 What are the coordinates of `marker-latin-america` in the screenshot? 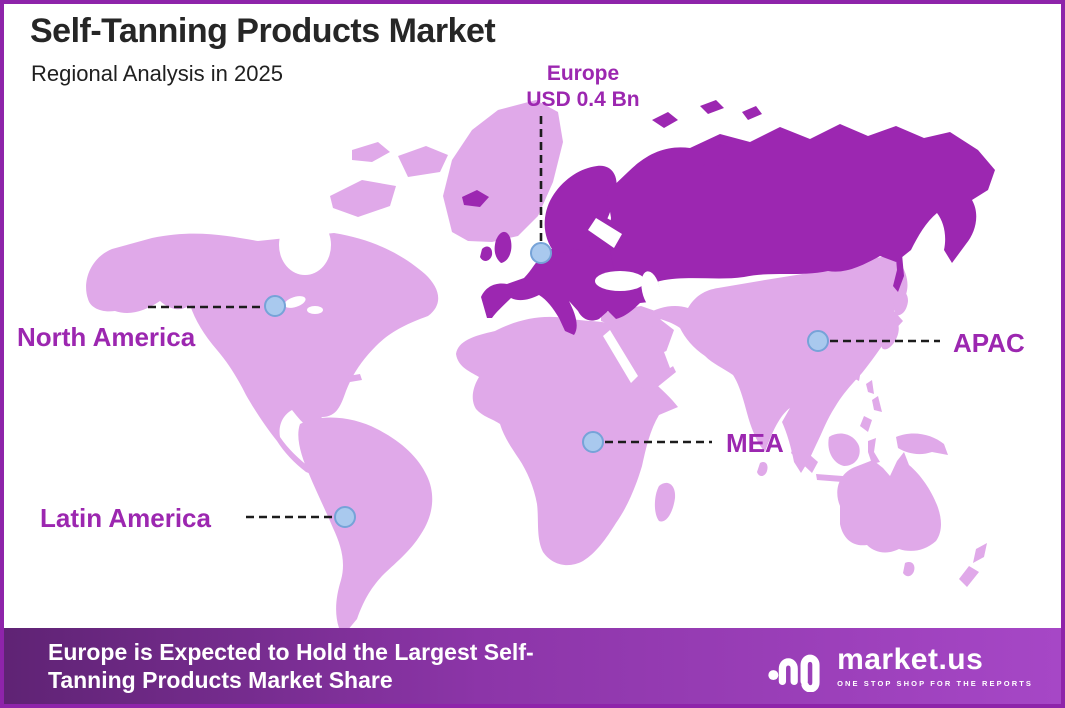 It's located at (345, 517).